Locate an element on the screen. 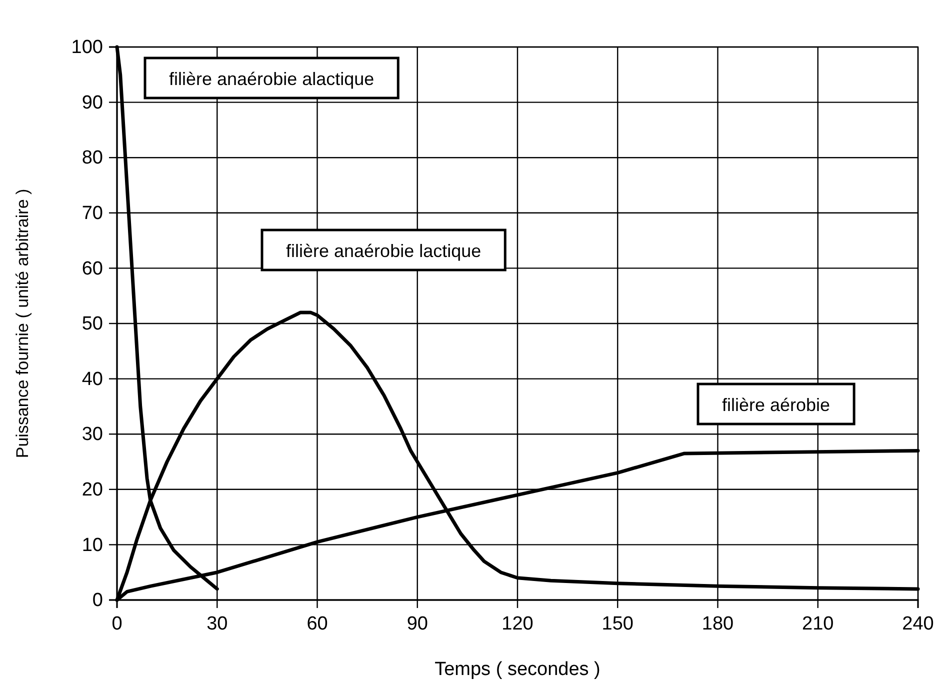  y-tick-label: 0 is located at coordinates (97, 601).